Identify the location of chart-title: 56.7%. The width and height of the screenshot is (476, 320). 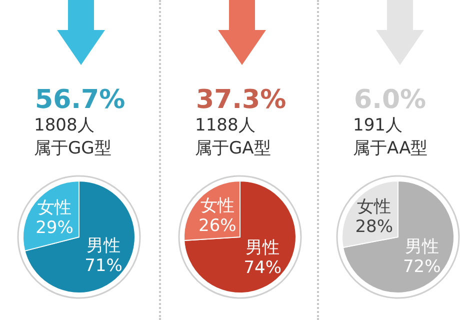
(80, 100).